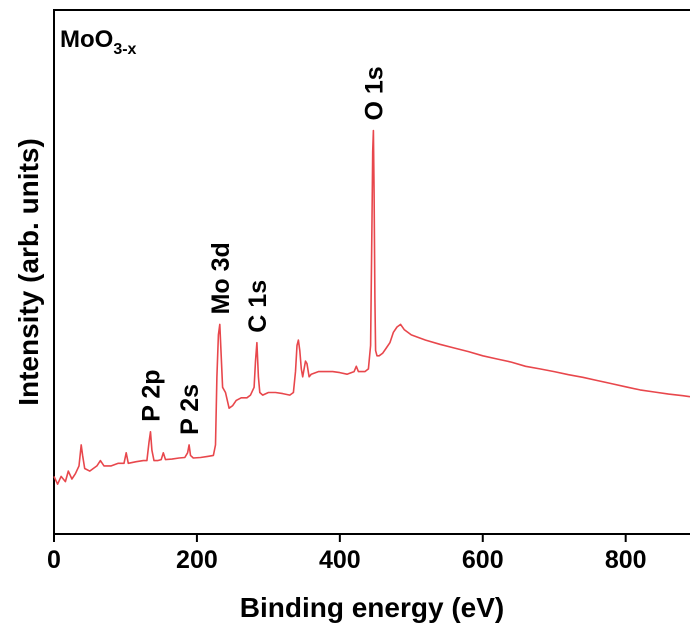 This screenshot has width=690, height=630. Describe the element at coordinates (28, 272) in the screenshot. I see `y-axis-title: Intensity (arb. units)` at that location.